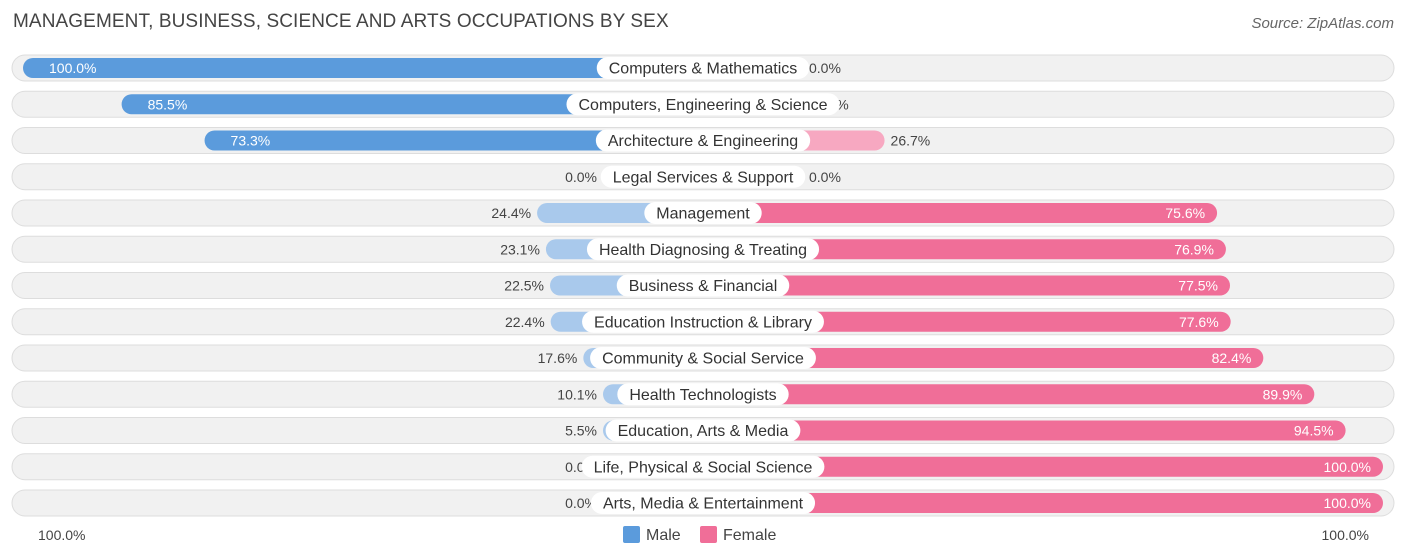  I want to click on female-value-label: 89.9%, so click(1283, 394).